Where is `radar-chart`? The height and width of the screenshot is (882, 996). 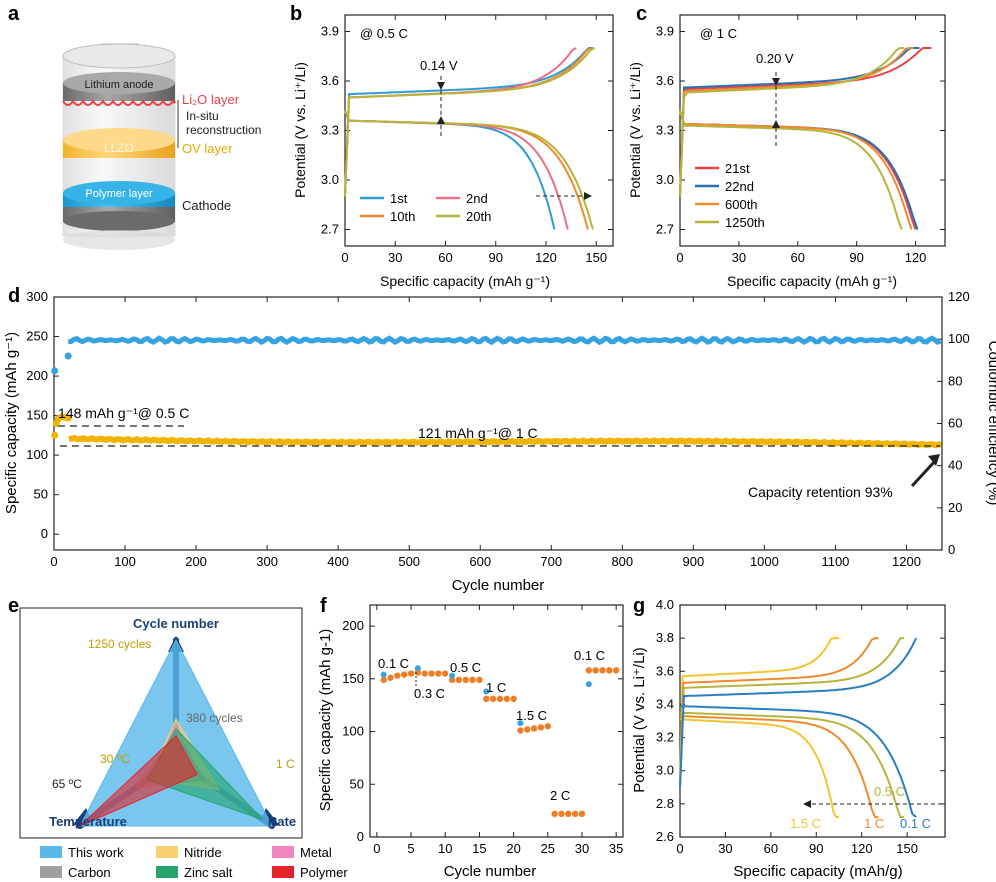 radar-chart is located at coordinates (176, 732).